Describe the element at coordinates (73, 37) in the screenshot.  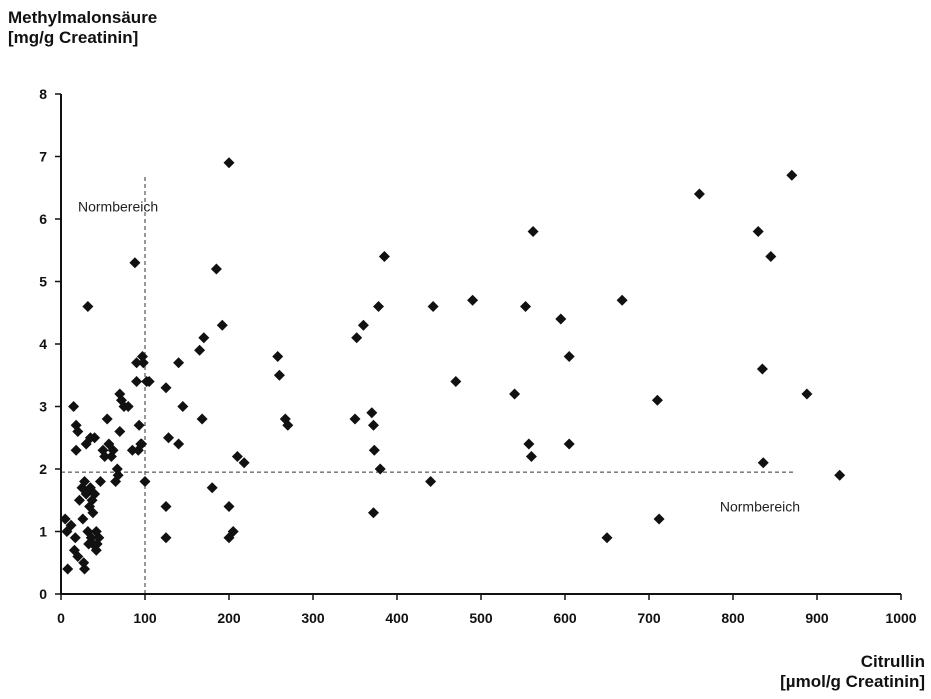
I see `y-axis-label-line2: [mg/g Creatinin]` at that location.